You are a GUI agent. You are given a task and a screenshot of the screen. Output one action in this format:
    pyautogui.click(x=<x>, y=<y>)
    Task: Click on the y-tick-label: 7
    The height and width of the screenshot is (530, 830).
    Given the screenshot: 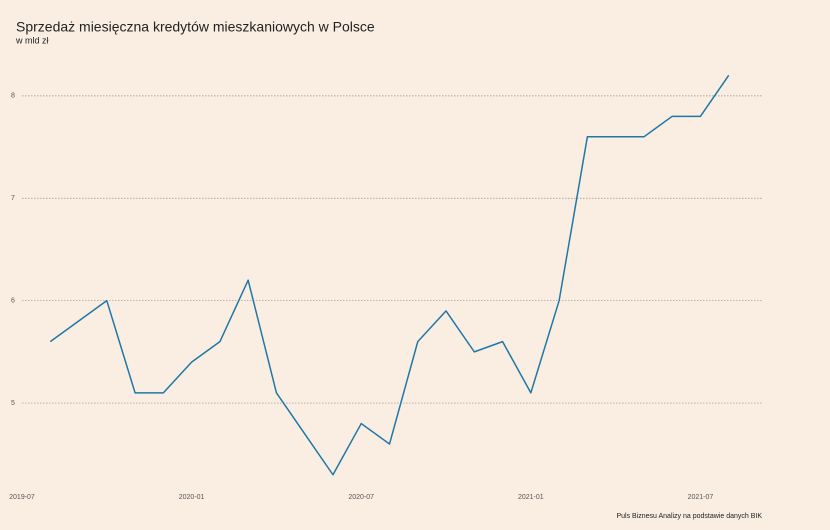 What is the action you would take?
    pyautogui.click(x=13, y=198)
    